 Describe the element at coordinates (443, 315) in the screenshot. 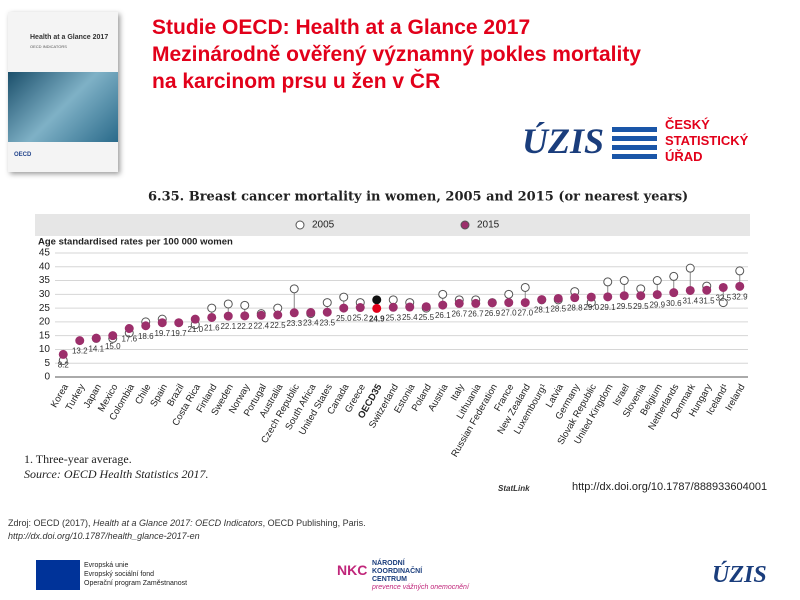

I see `value-label: 26.1` at that location.